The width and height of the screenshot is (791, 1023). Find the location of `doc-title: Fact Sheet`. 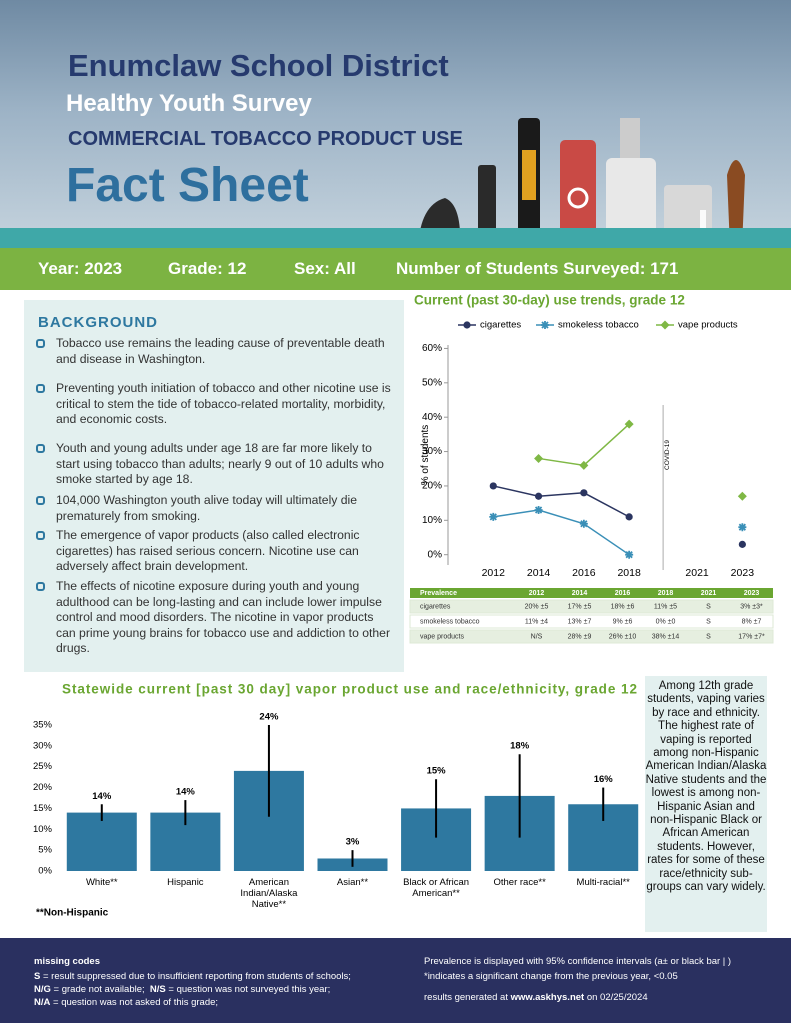

doc-title: Fact Sheet is located at coordinates (187, 185).